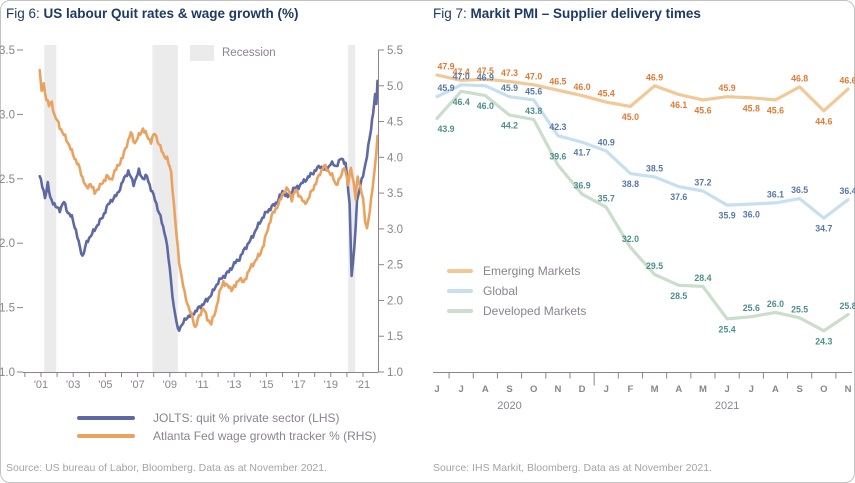 The height and width of the screenshot is (483, 855). What do you see at coordinates (654, 77) in the screenshot?
I see `fig7-data-label: 46.9` at bounding box center [654, 77].